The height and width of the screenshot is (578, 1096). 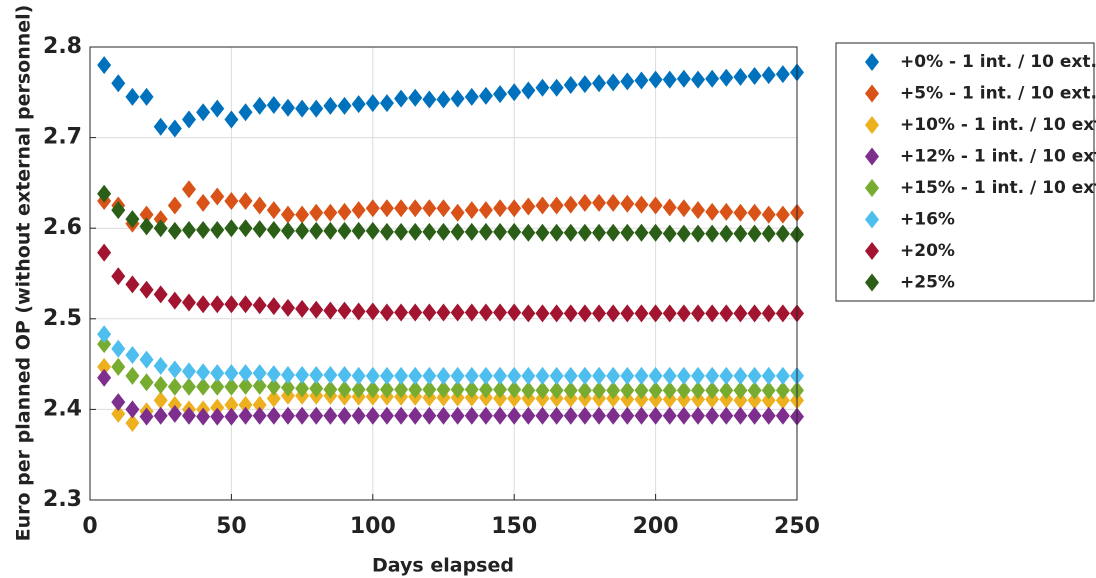 What do you see at coordinates (998, 157) in the screenshot?
I see `legend-label: +12% - 1 int. / 10 ext.` at bounding box center [998, 157].